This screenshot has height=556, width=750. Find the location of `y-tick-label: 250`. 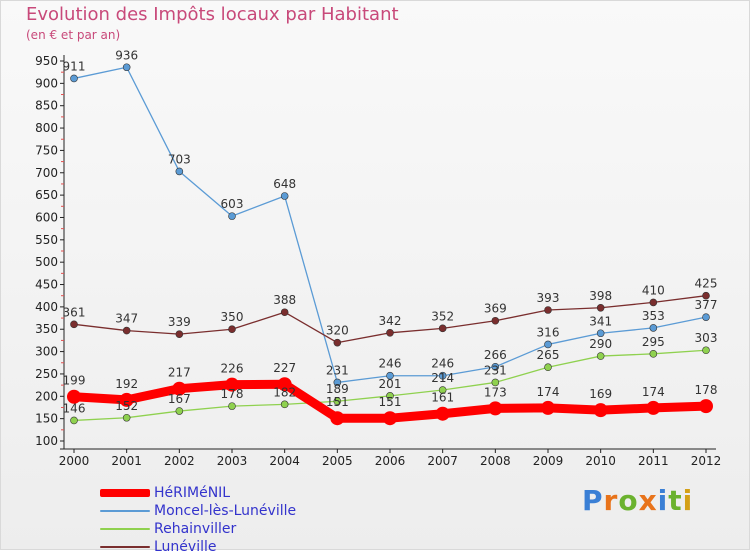

y-tick-label: 250 is located at coordinates (46, 374).